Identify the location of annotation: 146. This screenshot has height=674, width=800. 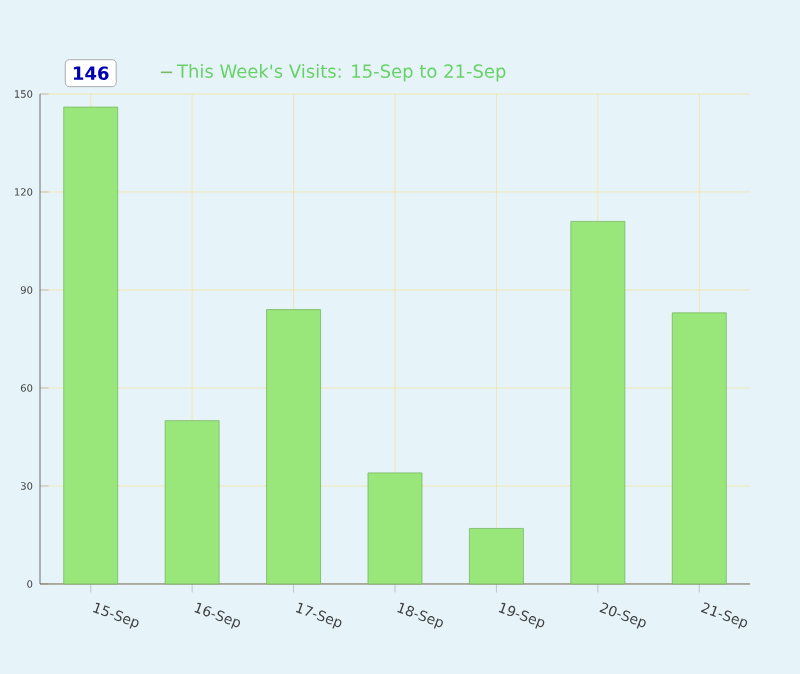
(91, 73).